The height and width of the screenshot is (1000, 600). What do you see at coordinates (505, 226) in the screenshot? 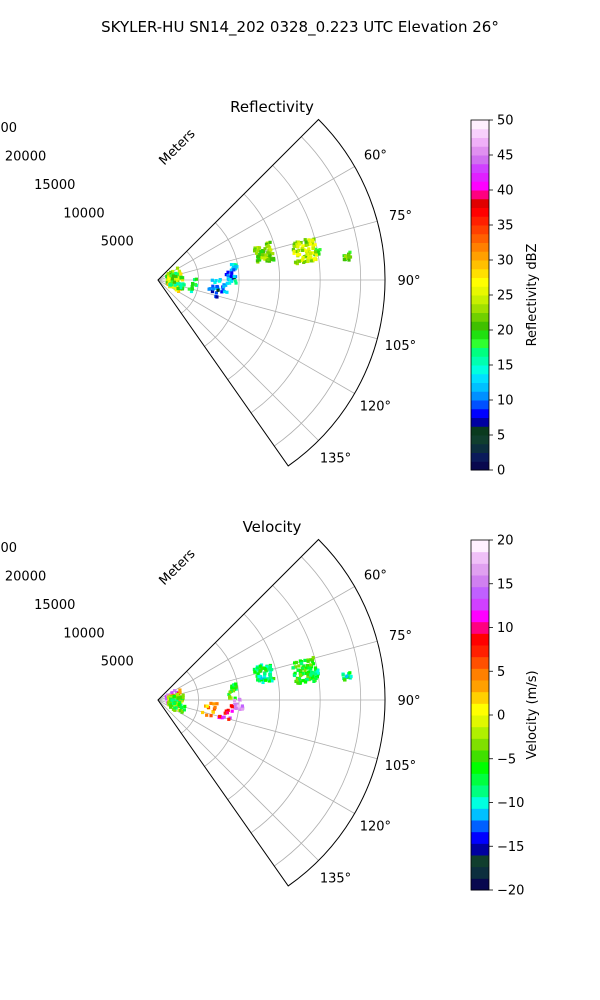
I see `colorbar-tick-label: 35` at bounding box center [505, 226].